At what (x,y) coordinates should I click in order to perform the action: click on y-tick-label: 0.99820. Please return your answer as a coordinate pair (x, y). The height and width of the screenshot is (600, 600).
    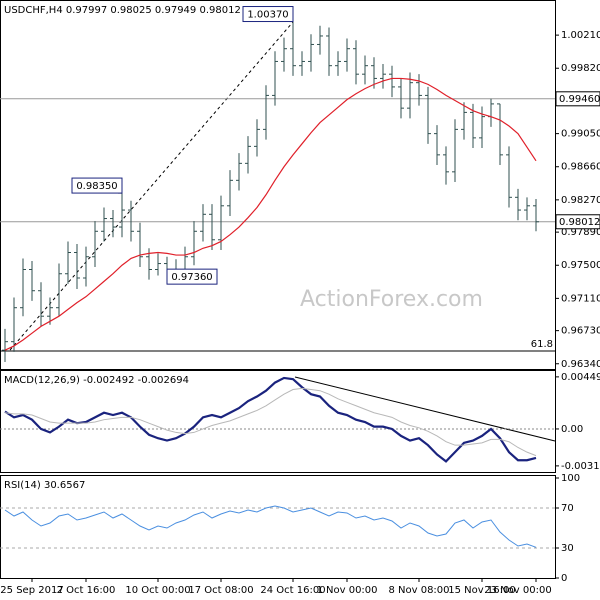
    Looking at the image, I should click on (580, 68).